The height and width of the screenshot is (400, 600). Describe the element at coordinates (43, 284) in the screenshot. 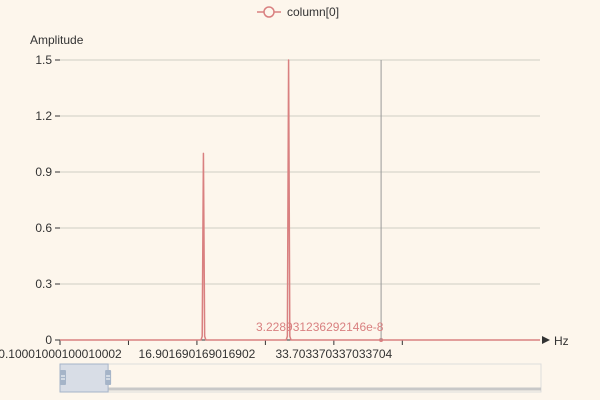

I see `y-tick-label: 0.3` at that location.